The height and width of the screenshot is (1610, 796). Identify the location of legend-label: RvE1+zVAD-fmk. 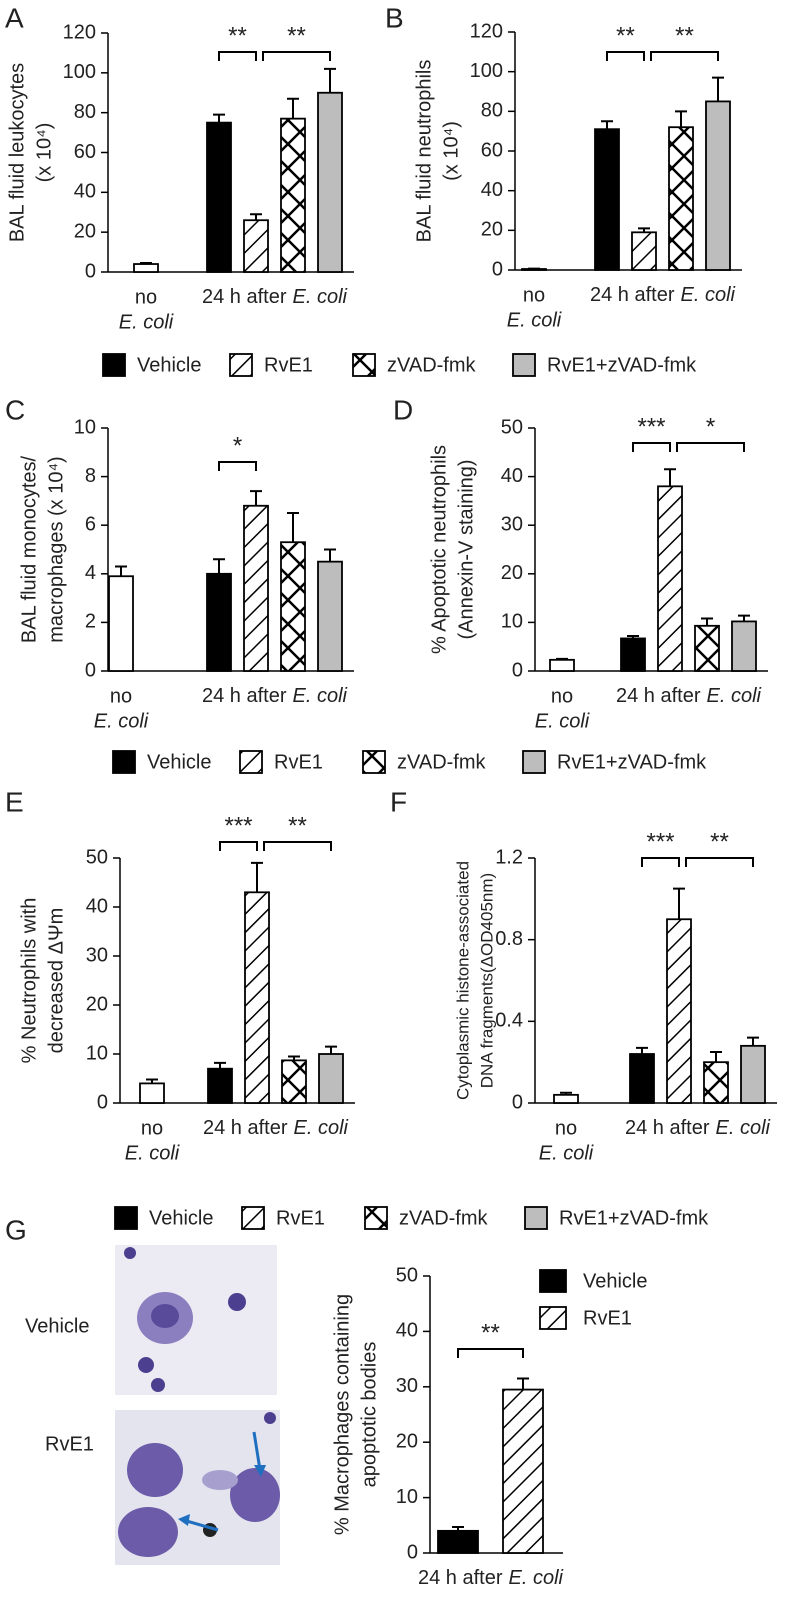
(634, 1218).